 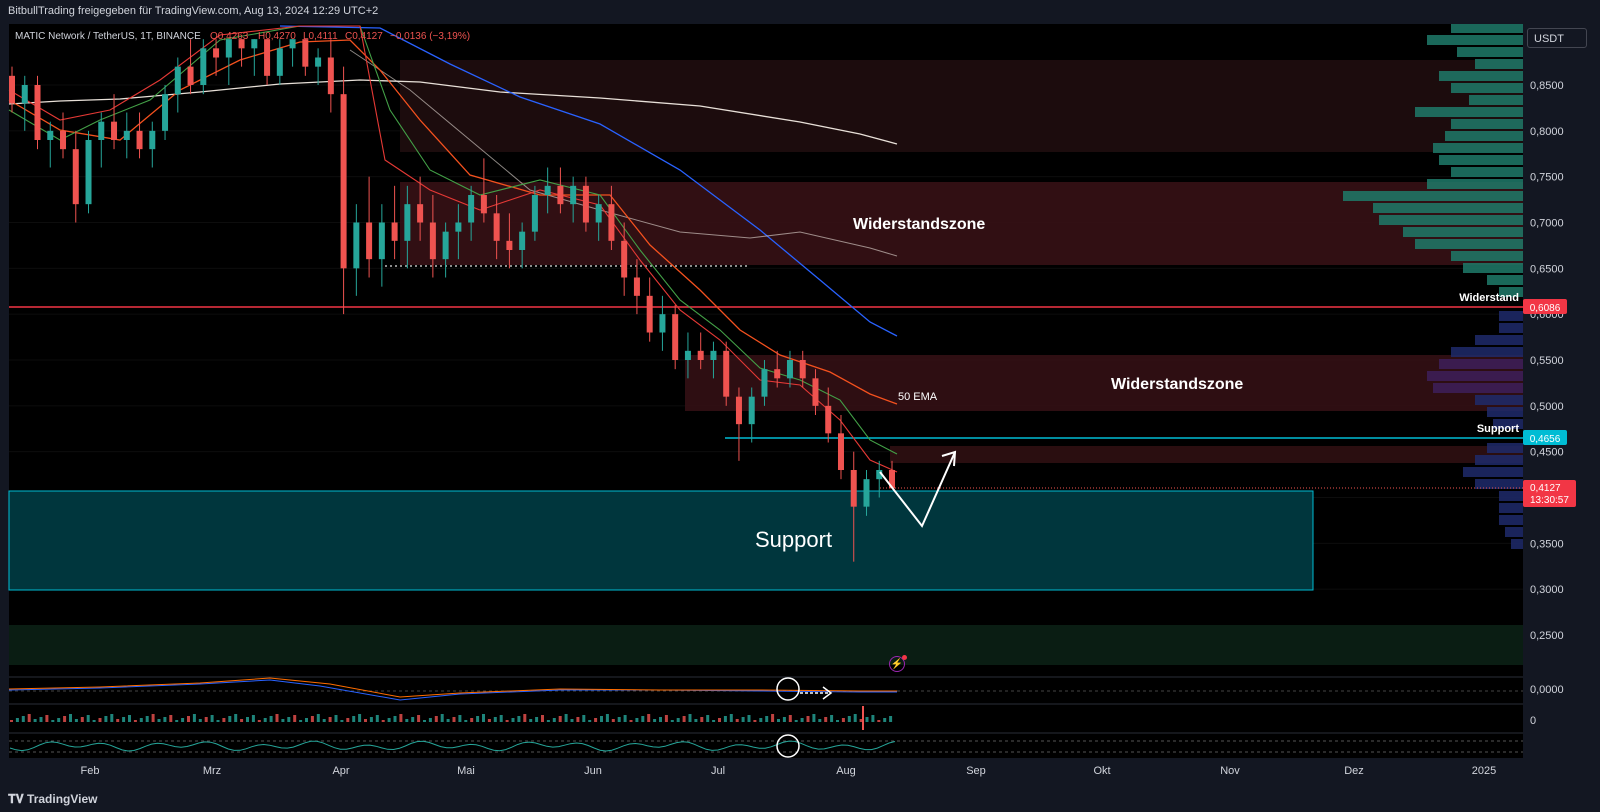 I want to click on tradingview-logo: 𝐓𝐕 TradingView, so click(x=53, y=799).